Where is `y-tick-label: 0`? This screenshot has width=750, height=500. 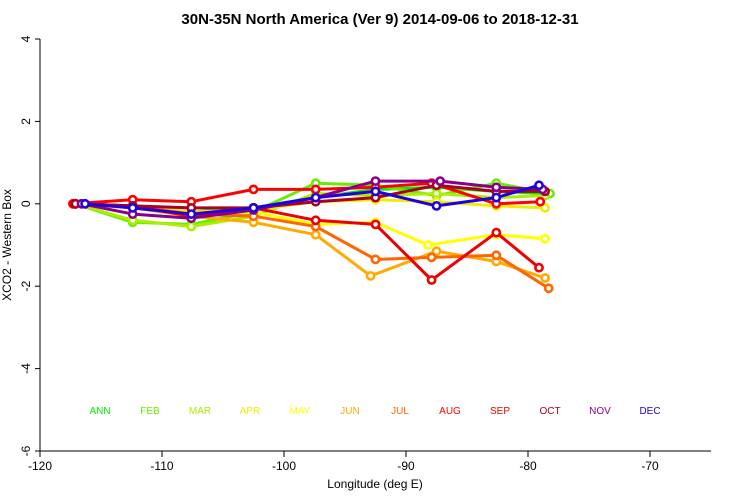
y-tick-label: 0 is located at coordinates (26, 203).